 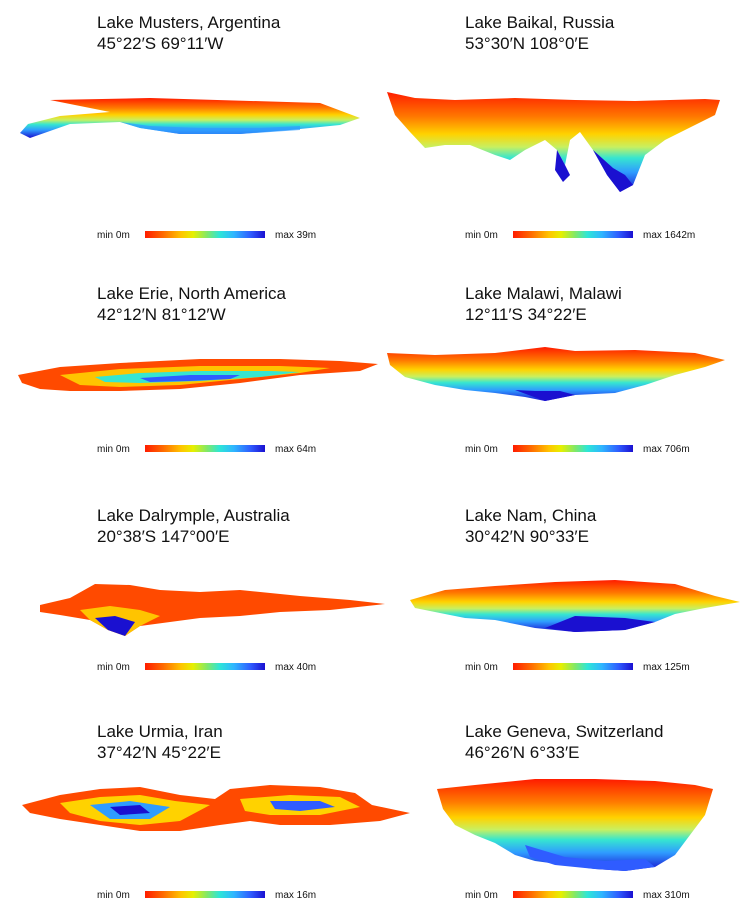 What do you see at coordinates (543, 293) in the screenshot?
I see `lake-name: Lake Malawi, Malawi` at bounding box center [543, 293].